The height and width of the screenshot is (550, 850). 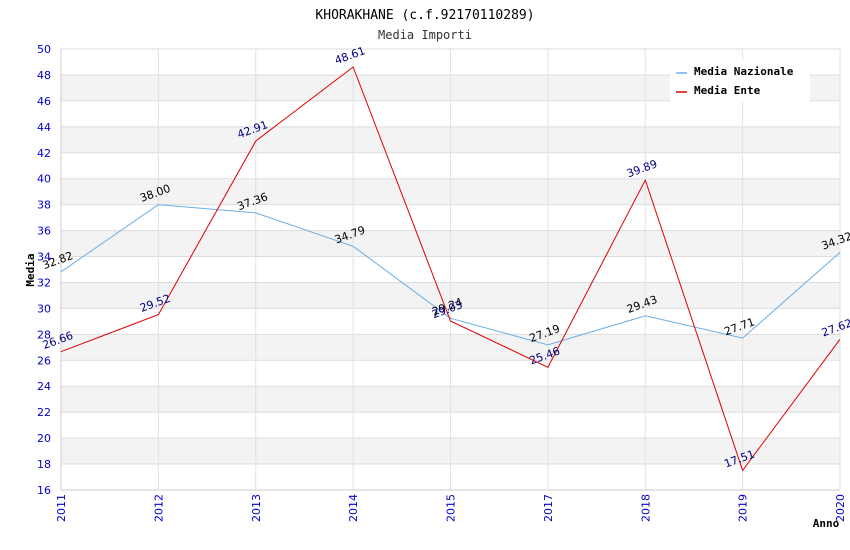 I want to click on y-axis-ticks: 16 18 20 22 24 26 28 30 32 34 36 38 40 42 44 46 48 50, so click(x=44, y=270).